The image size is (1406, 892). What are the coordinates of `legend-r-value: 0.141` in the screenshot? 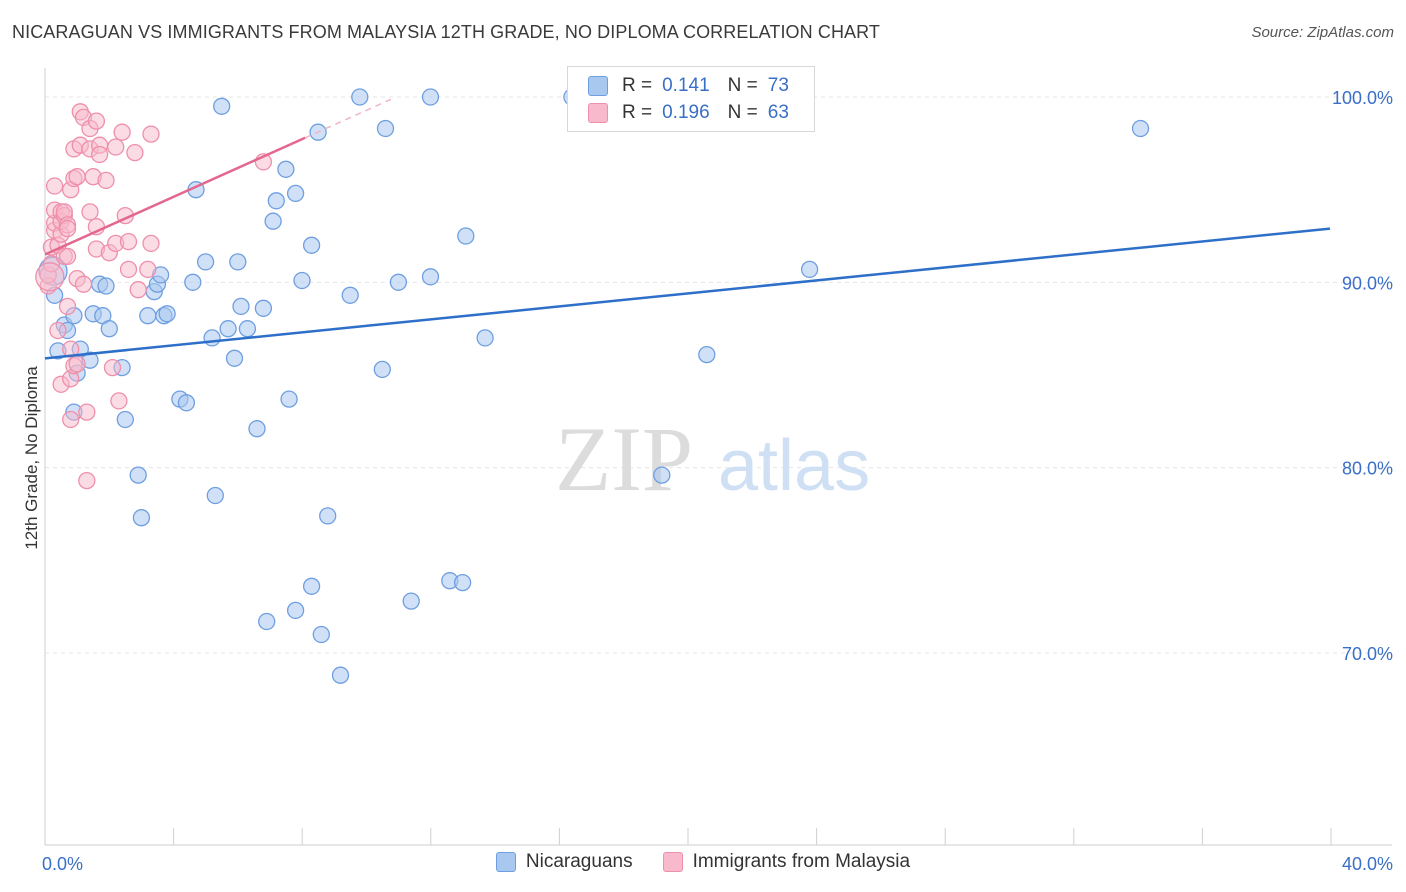 It's located at (686, 85).